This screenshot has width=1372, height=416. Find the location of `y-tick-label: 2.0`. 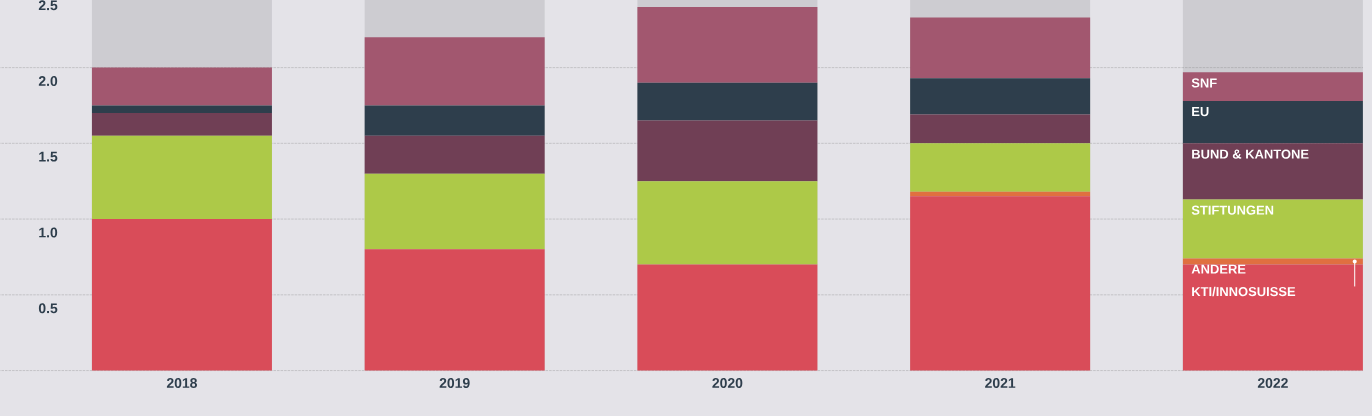

y-tick-label: 2.0 is located at coordinates (48, 81).